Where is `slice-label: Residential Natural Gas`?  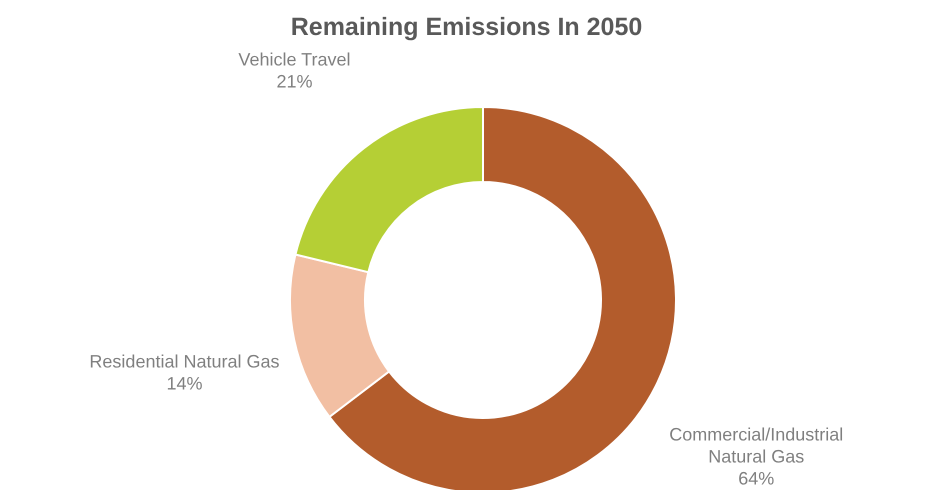
slice-label: Residential Natural Gas is located at coordinates (184, 361).